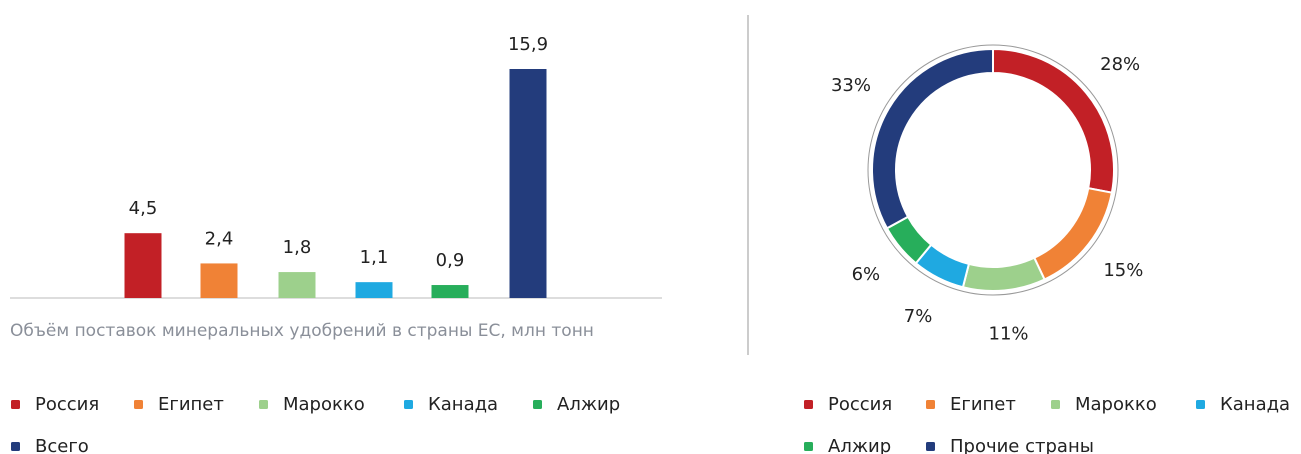  I want to click on value-label: 15%, so click(1123, 270).